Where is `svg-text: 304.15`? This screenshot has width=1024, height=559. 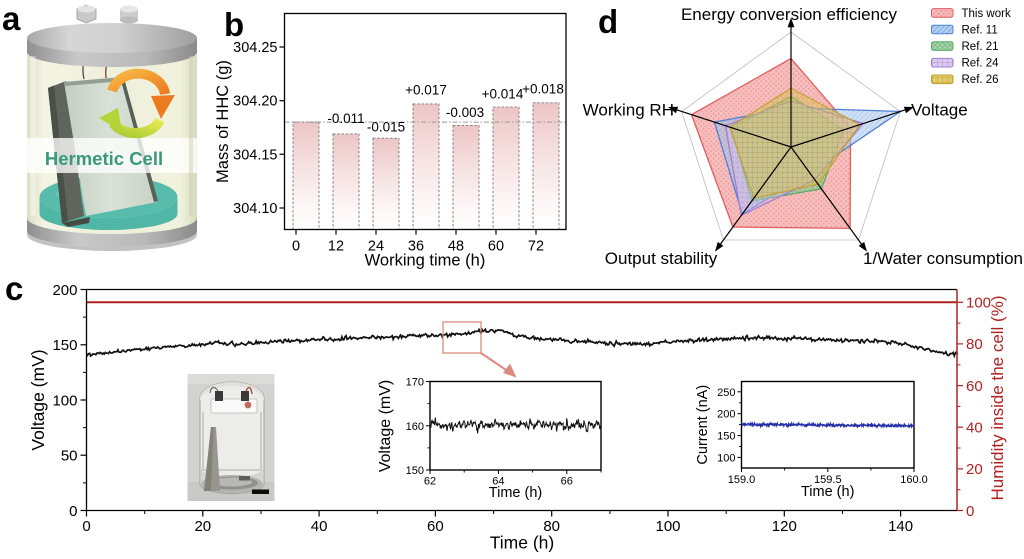 svg-text: 304.15 is located at coordinates (255, 155).